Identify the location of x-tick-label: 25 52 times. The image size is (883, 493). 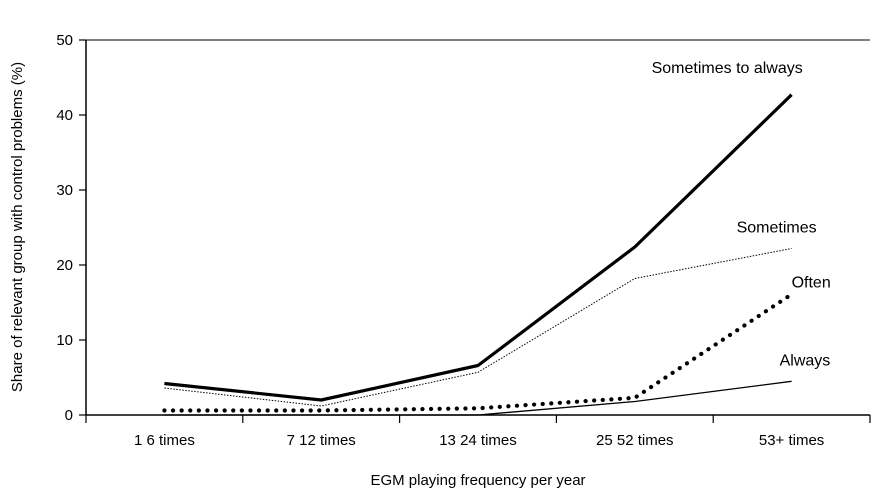
(635, 440).